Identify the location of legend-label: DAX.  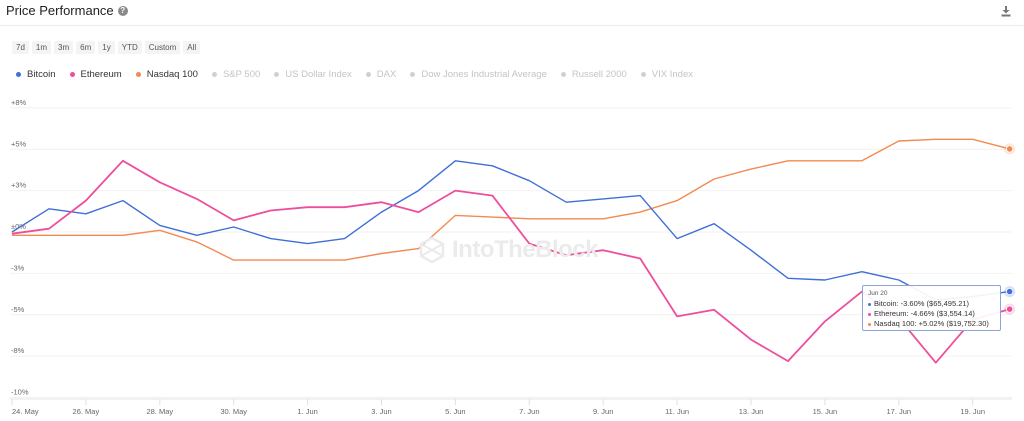
(386, 74).